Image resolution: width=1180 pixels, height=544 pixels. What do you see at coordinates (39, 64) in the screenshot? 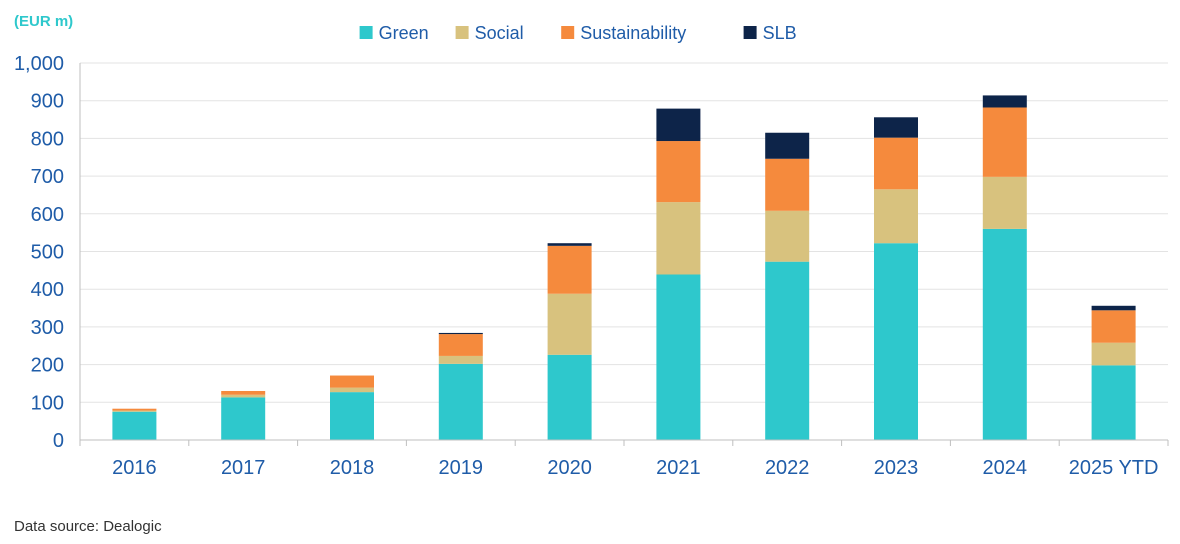
I see `y-tick-label: 1,000` at bounding box center [39, 64].